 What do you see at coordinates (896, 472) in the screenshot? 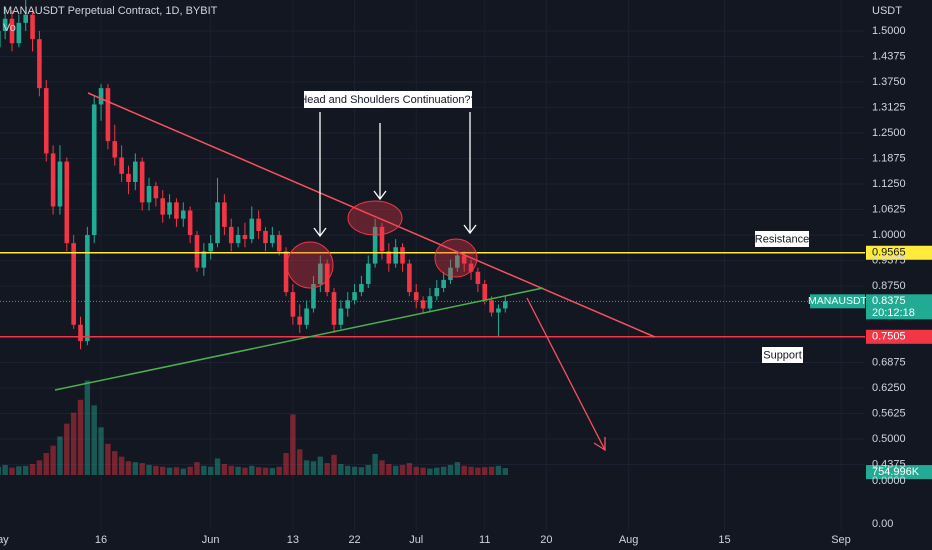
I see `volume-label: 754.996K` at bounding box center [896, 472].